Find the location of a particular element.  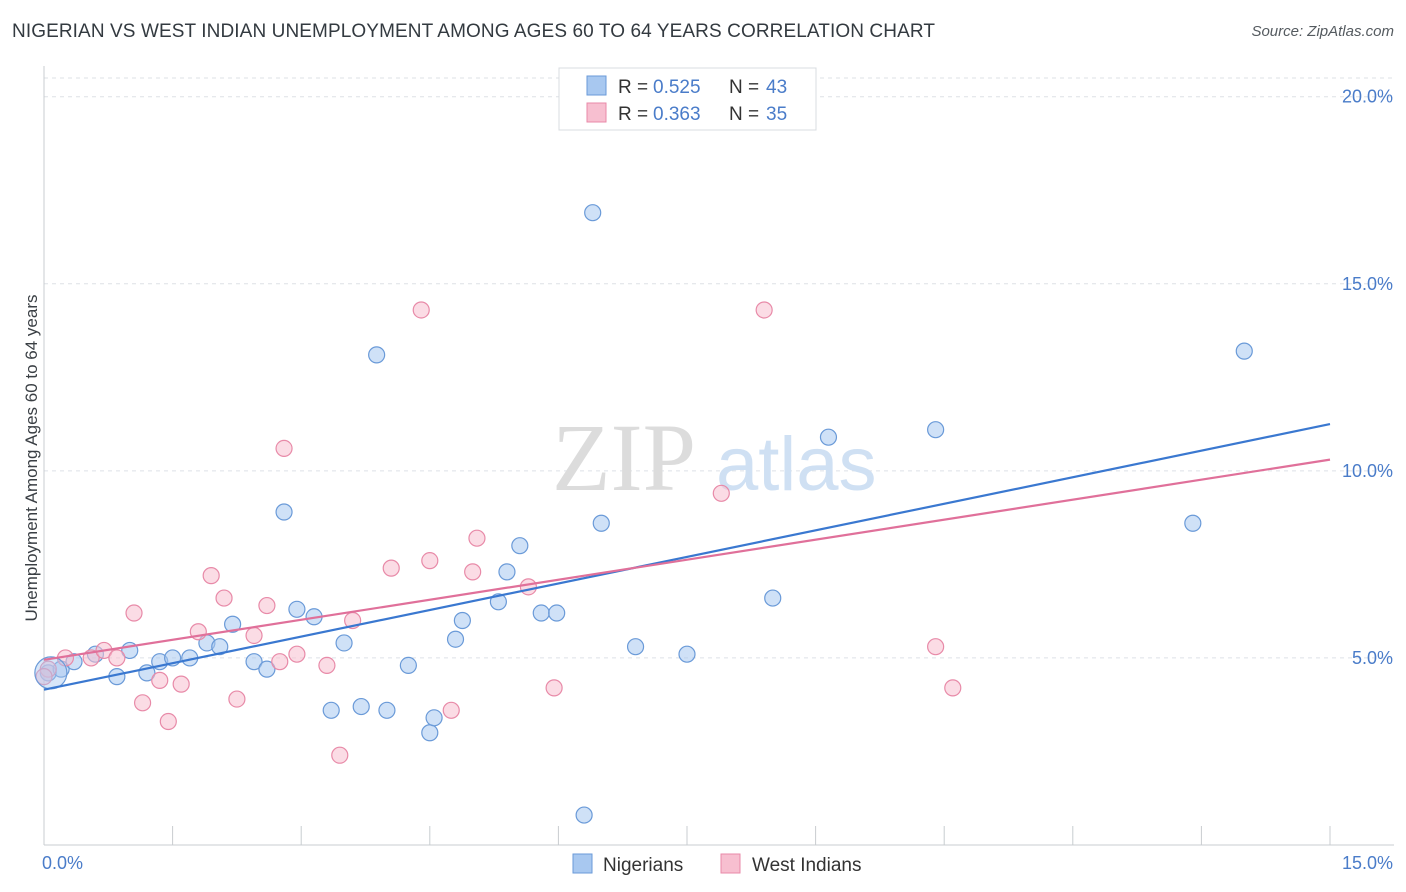

chart-source: Source: ZipAtlas.com is located at coordinates (1322, 31).